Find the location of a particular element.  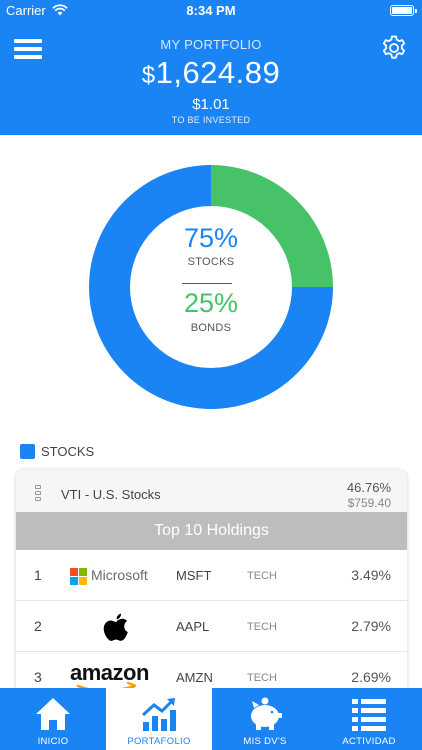

holding-rank: 3 is located at coordinates (38, 677).